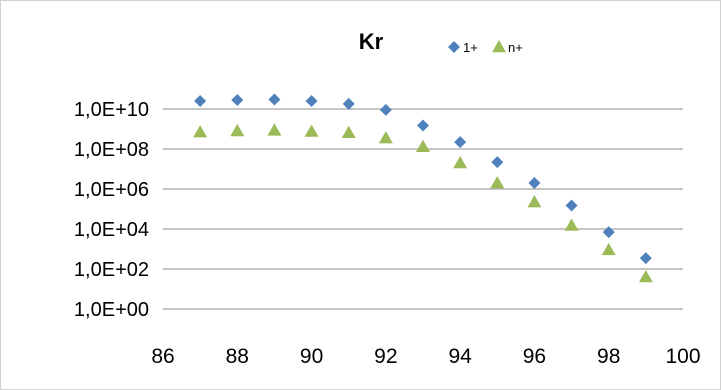 Image resolution: width=721 pixels, height=390 pixels. What do you see at coordinates (111, 230) in the screenshot?
I see `y-tick-label: 1,0E+04` at bounding box center [111, 230].